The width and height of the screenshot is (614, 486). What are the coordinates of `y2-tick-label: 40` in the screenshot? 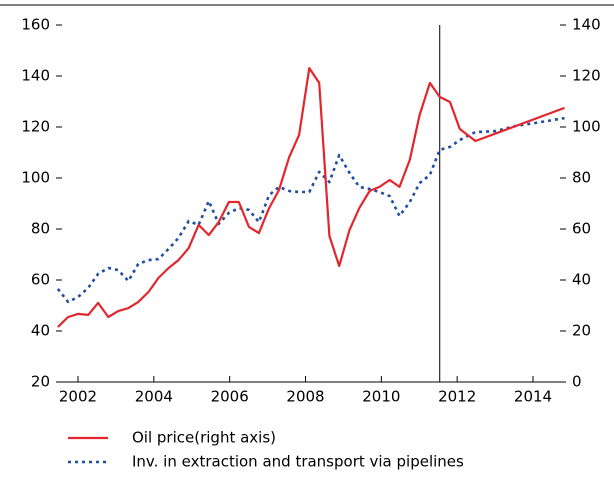 It's located at (581, 280).